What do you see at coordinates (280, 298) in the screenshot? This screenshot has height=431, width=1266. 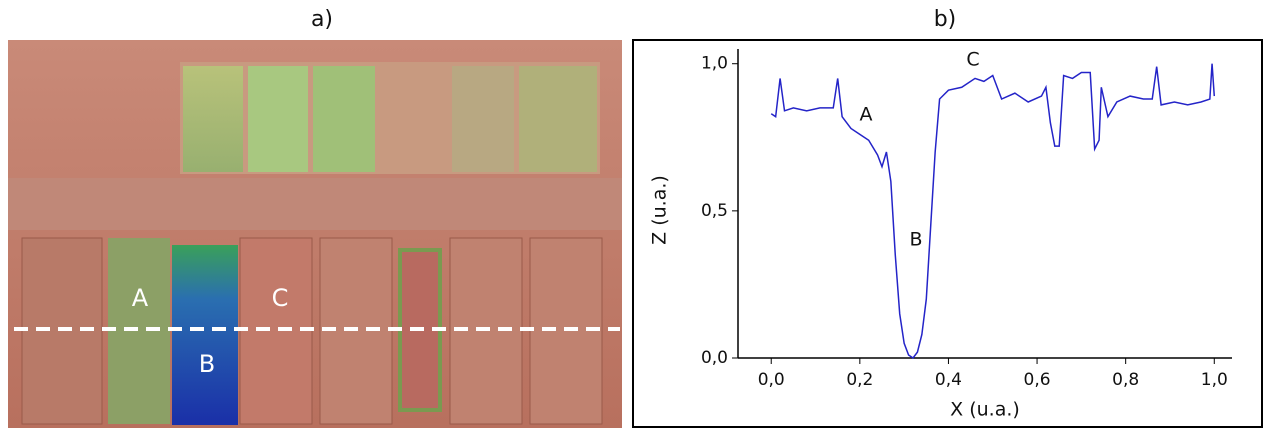 I see `image-label: C` at bounding box center [280, 298].